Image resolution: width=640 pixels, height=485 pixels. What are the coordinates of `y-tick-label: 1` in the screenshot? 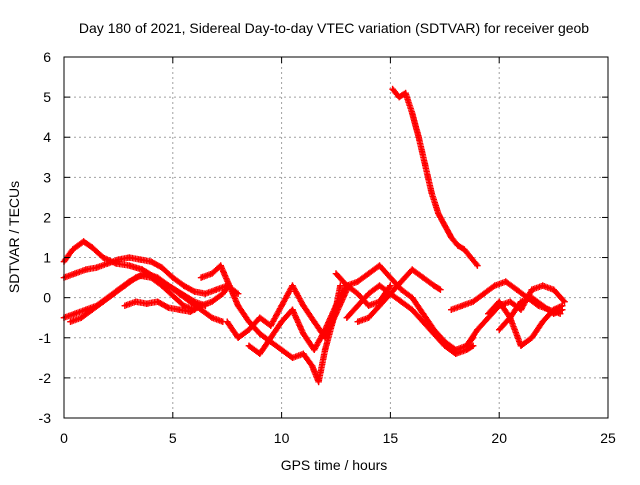 It's located at (47, 258).